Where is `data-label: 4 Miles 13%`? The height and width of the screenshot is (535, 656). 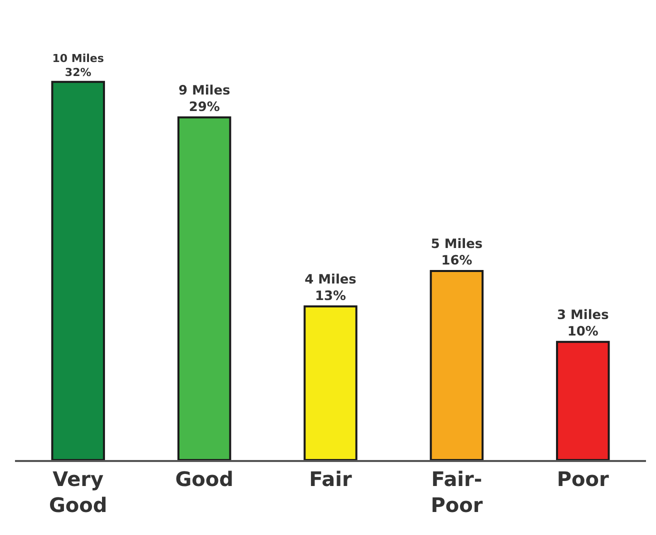 data-label: 4 Miles 13% is located at coordinates (330, 288).